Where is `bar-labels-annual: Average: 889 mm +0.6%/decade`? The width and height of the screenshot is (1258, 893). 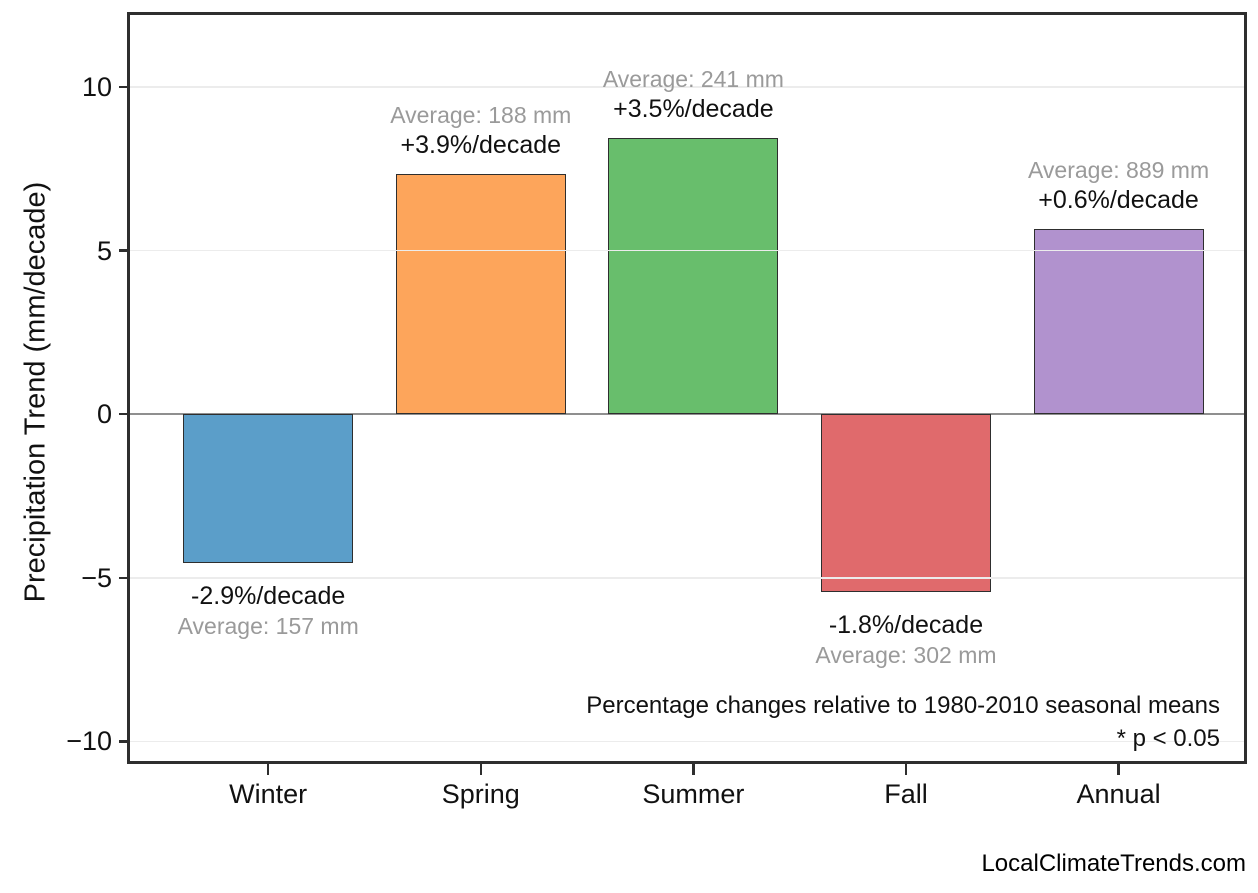 bar-labels-annual: Average: 889 mm +0.6%/decade is located at coordinates (1103, 185).